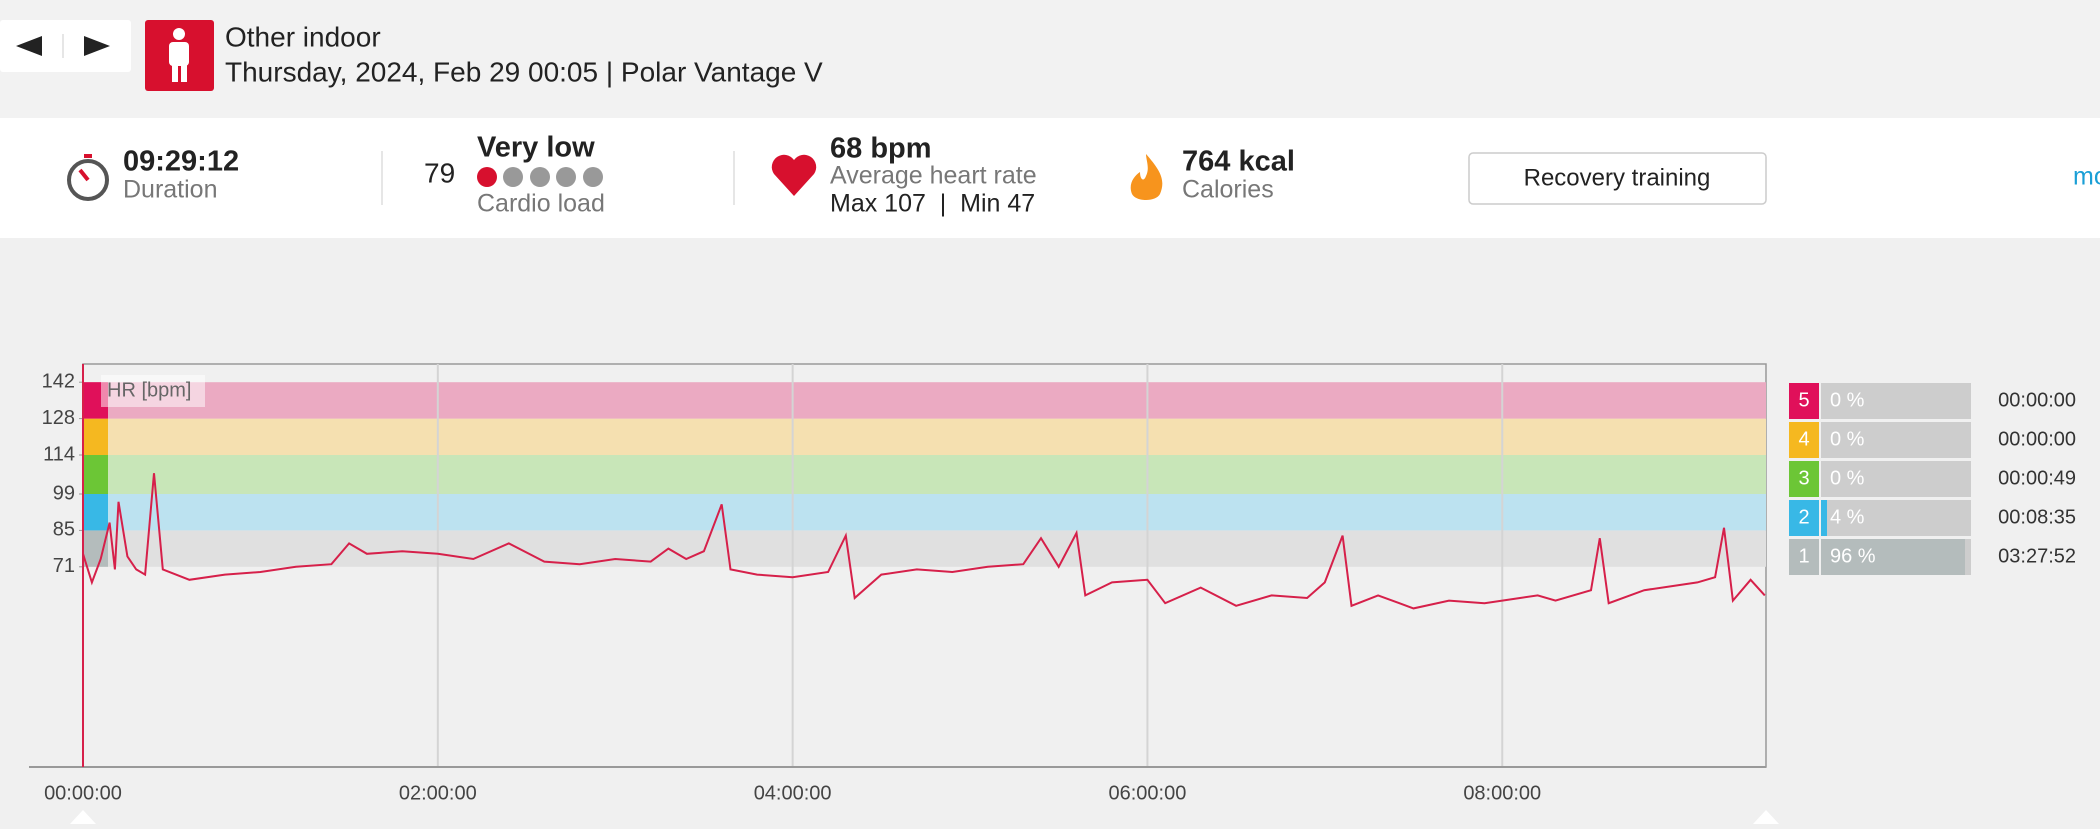  Describe the element at coordinates (1050, 178) in the screenshot. I see `summary-bar` at that location.